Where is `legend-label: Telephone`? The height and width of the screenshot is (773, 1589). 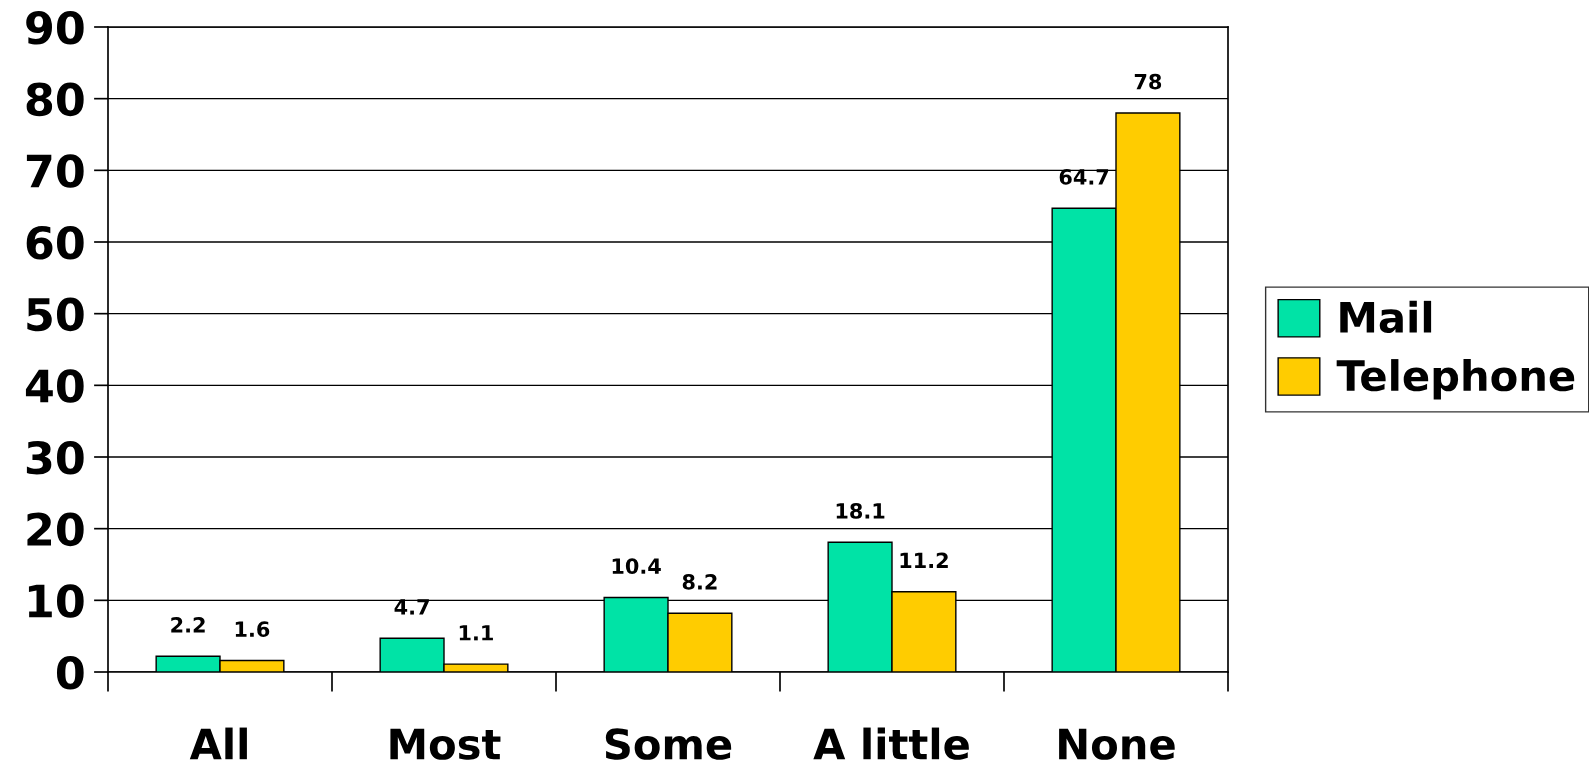
legend-label: Telephone is located at coordinates (1455, 379).